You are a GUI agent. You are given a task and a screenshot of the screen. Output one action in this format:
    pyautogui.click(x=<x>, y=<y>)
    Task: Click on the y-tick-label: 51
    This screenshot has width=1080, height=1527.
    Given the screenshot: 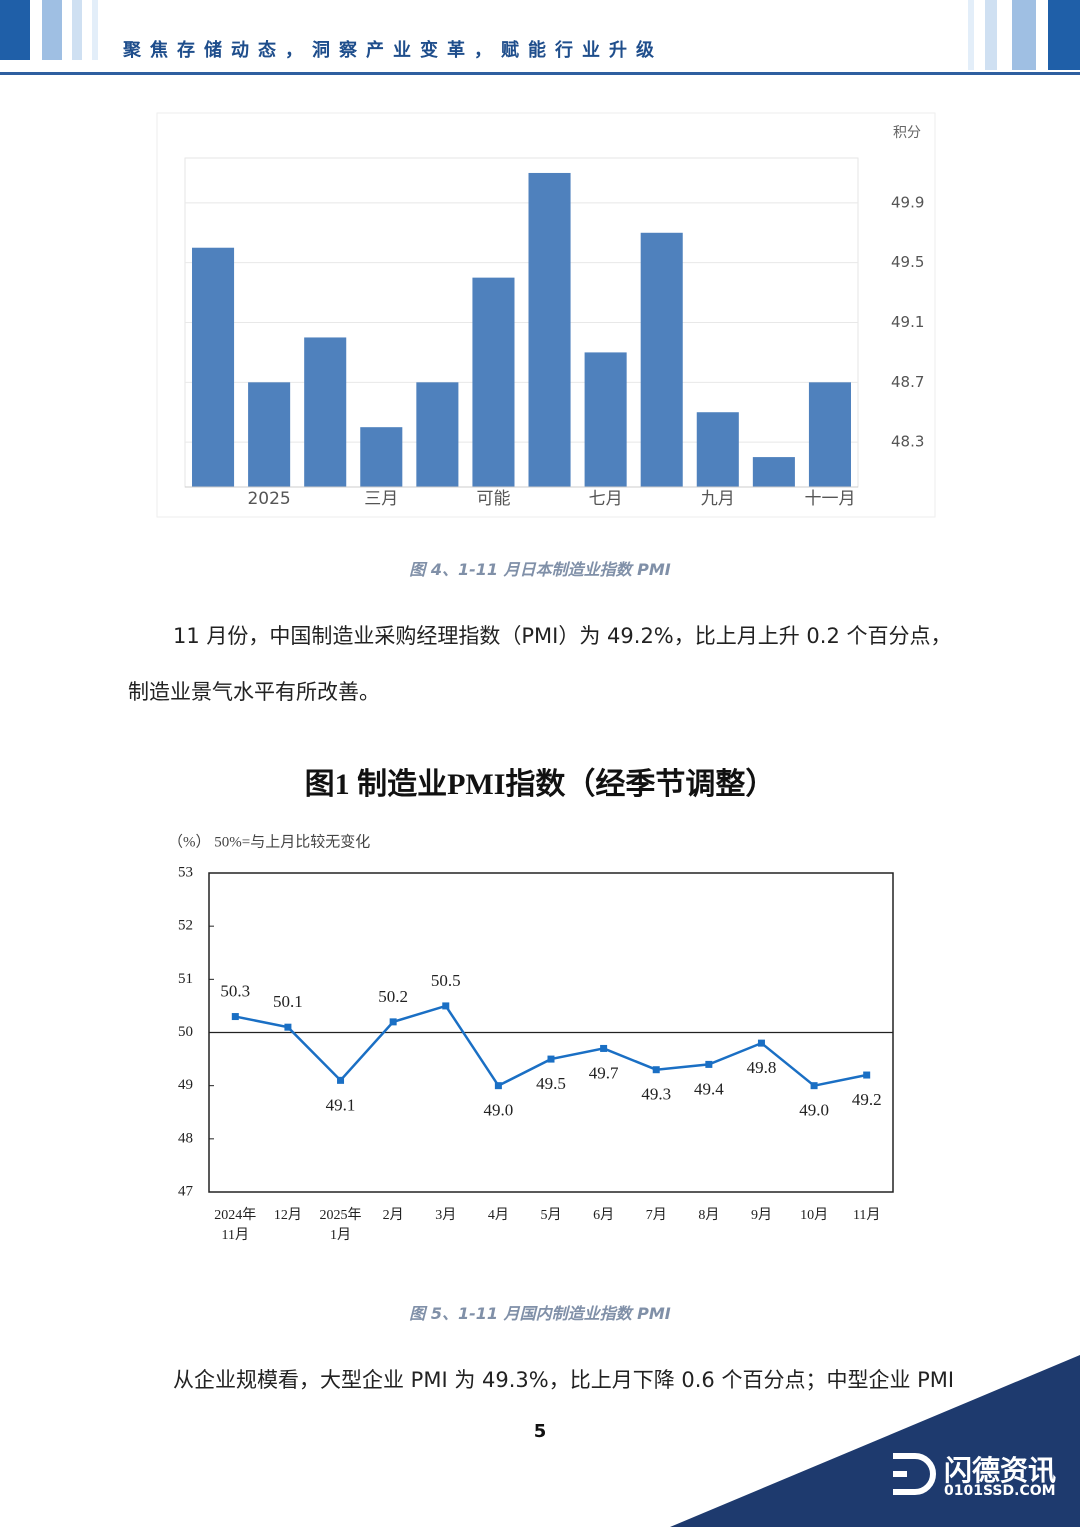 What is the action you would take?
    pyautogui.click(x=185, y=979)
    